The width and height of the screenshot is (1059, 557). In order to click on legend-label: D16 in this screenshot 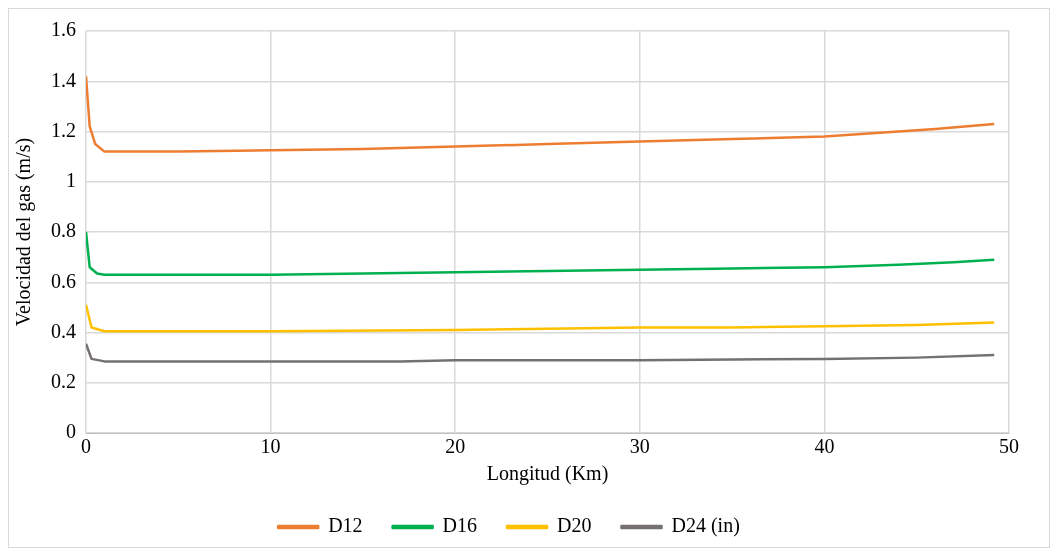, I will do `click(460, 525)`.